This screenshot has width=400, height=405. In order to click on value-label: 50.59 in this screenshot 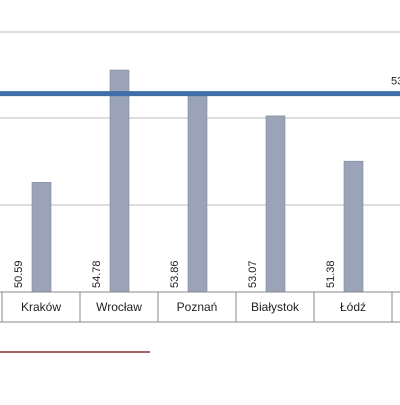, I will do `click(19, 274)`.